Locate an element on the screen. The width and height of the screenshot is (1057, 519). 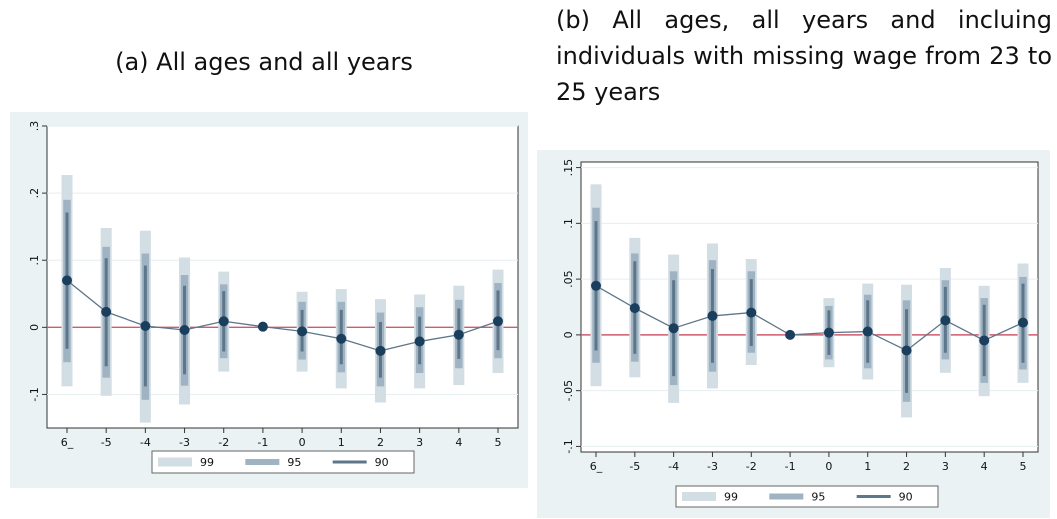
chart-a-legend-label-95: 95 is located at coordinates (294, 462).